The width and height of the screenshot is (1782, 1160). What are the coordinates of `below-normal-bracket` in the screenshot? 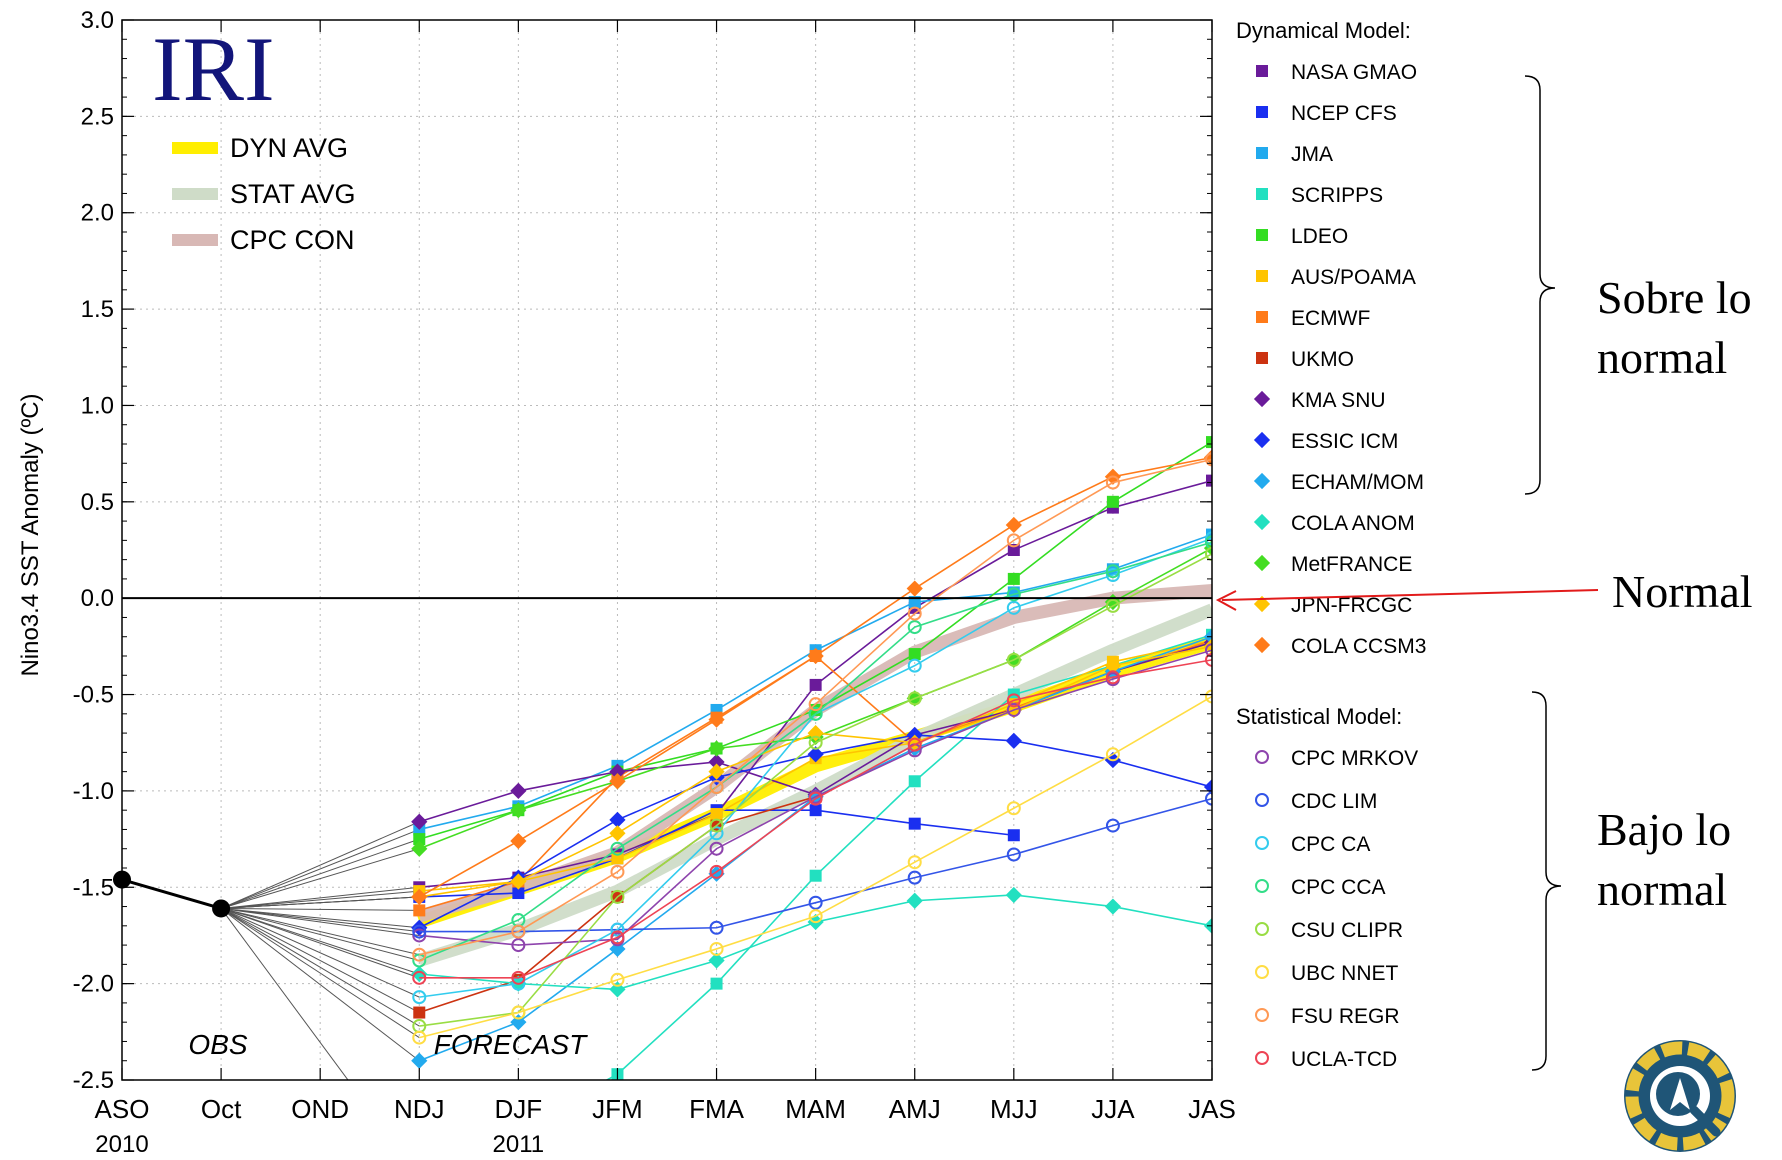 It's located at (1546, 881).